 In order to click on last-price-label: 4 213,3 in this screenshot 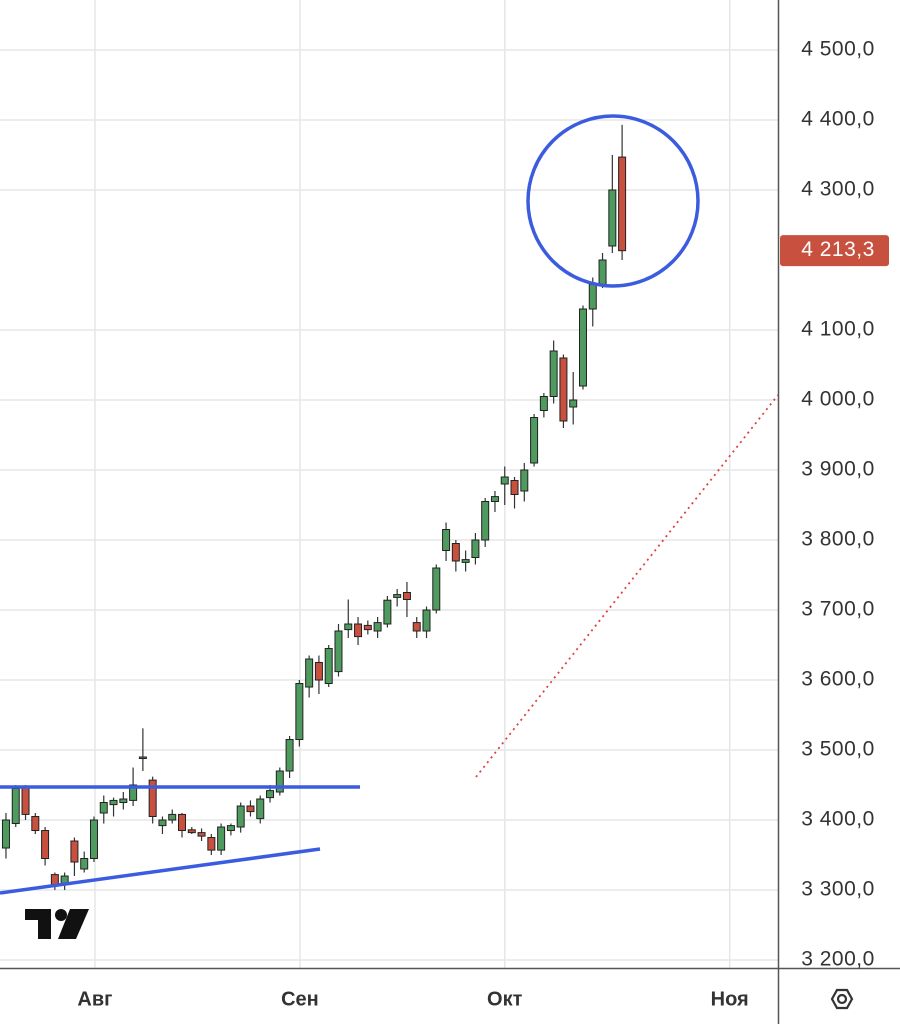, I will do `click(838, 249)`.